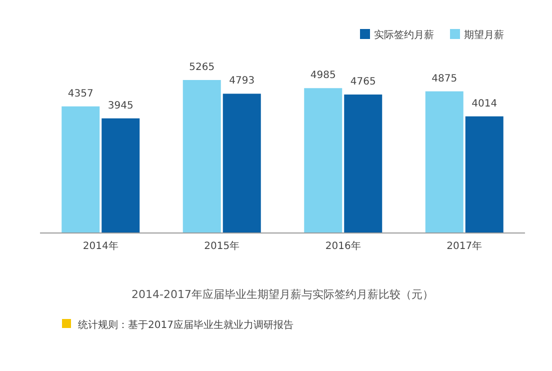 The height and width of the screenshot is (371, 552). What do you see at coordinates (464, 246) in the screenshot?
I see `x-tick-label: 2017年` at bounding box center [464, 246].